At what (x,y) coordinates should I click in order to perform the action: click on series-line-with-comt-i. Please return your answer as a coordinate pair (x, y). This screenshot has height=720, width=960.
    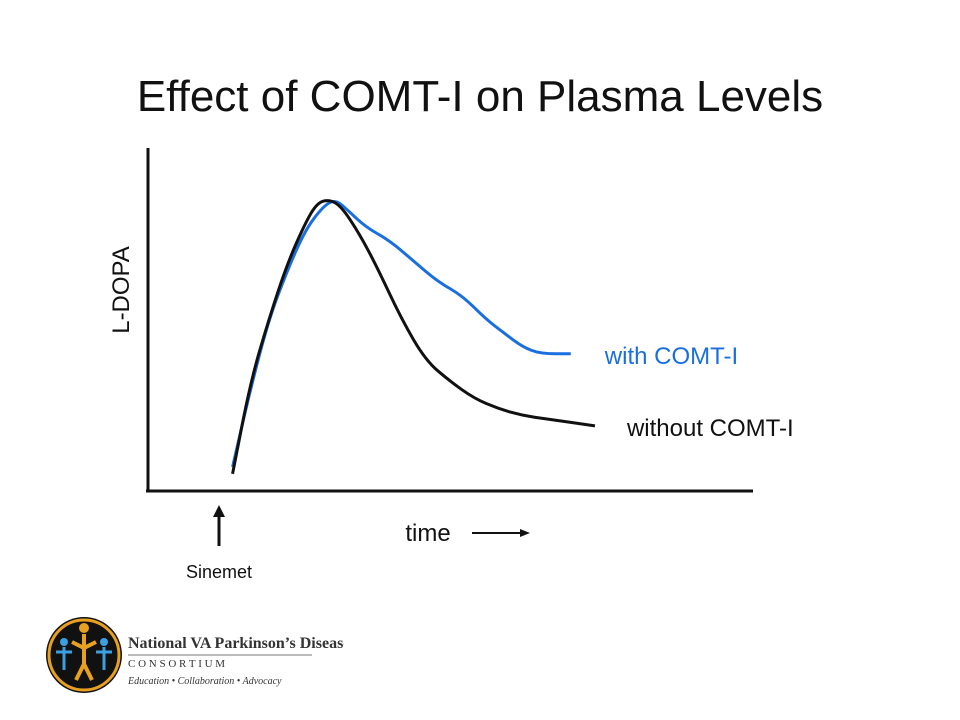
    Looking at the image, I should click on (401, 334).